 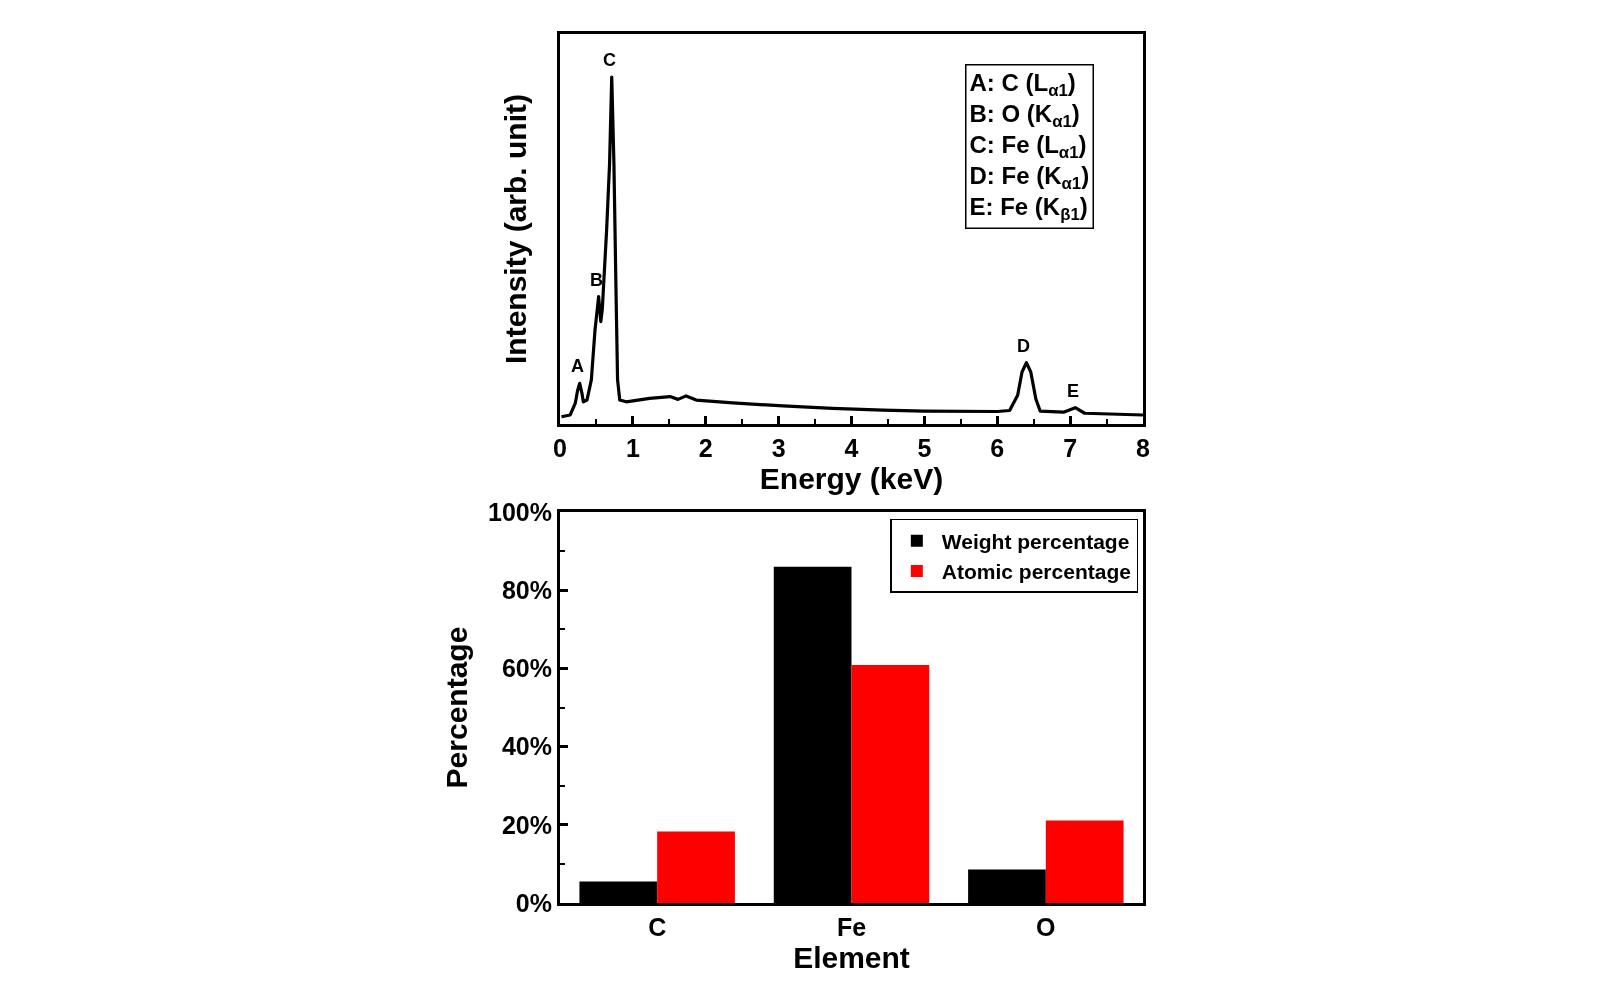 I want to click on x-tick-label: Fe, so click(x=851, y=927).